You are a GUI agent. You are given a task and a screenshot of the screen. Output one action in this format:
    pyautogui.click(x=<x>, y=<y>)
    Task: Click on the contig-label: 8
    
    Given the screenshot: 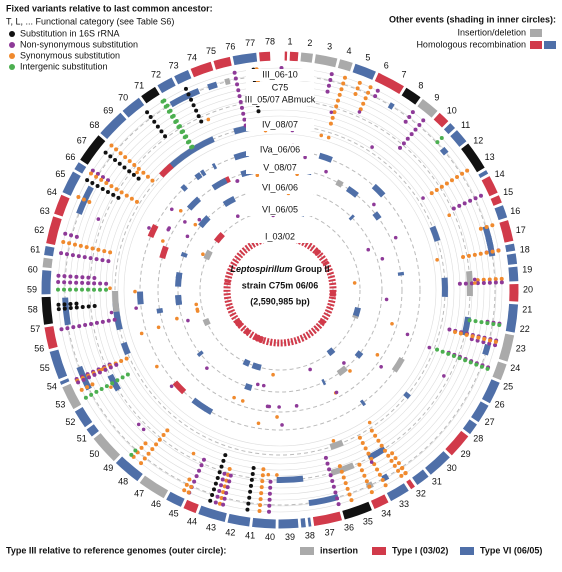 What is the action you would take?
    pyautogui.click(x=420, y=85)
    